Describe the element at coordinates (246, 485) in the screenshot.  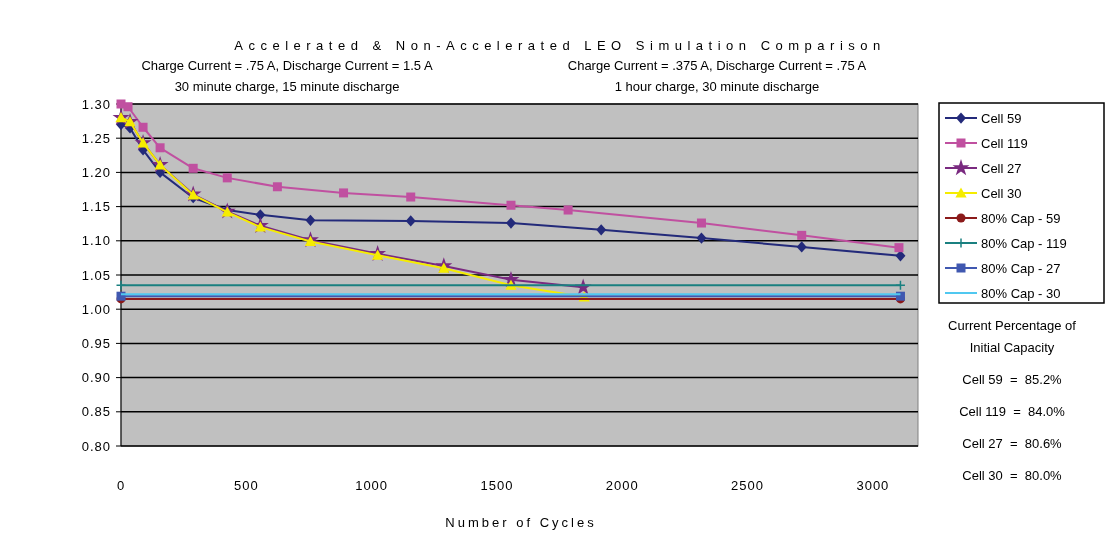
I see `x-tick-label: 500` at that location.